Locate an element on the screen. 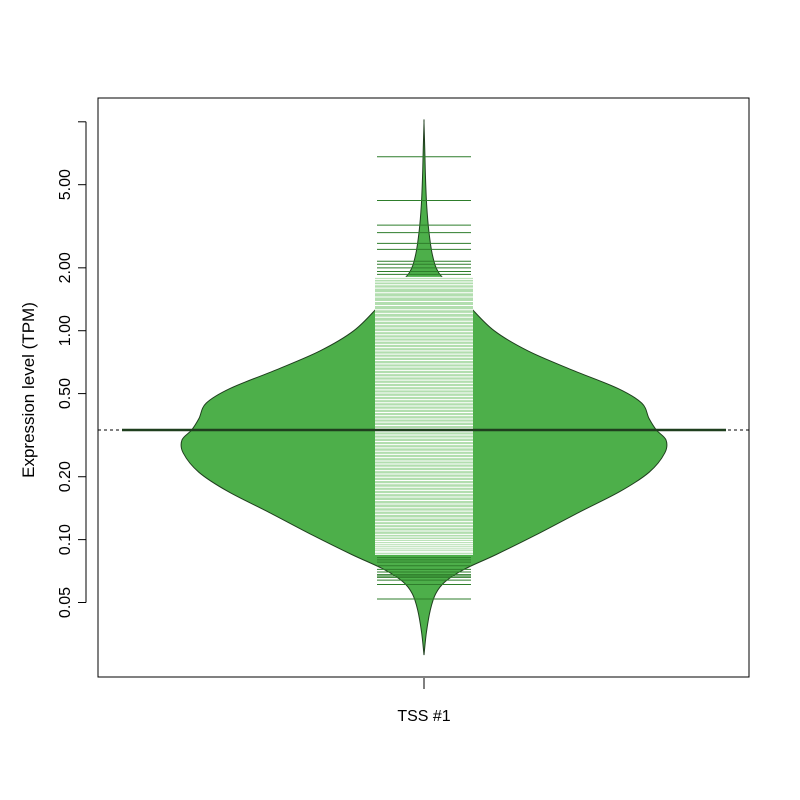 The height and width of the screenshot is (800, 800). y-tick-label: 0.20 is located at coordinates (65, 476).